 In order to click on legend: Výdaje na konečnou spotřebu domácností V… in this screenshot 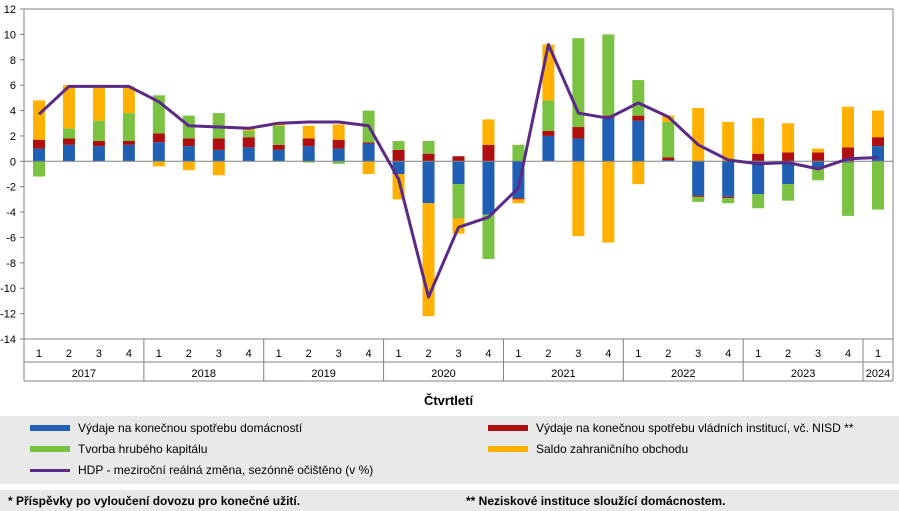, I will do `click(449, 450)`.